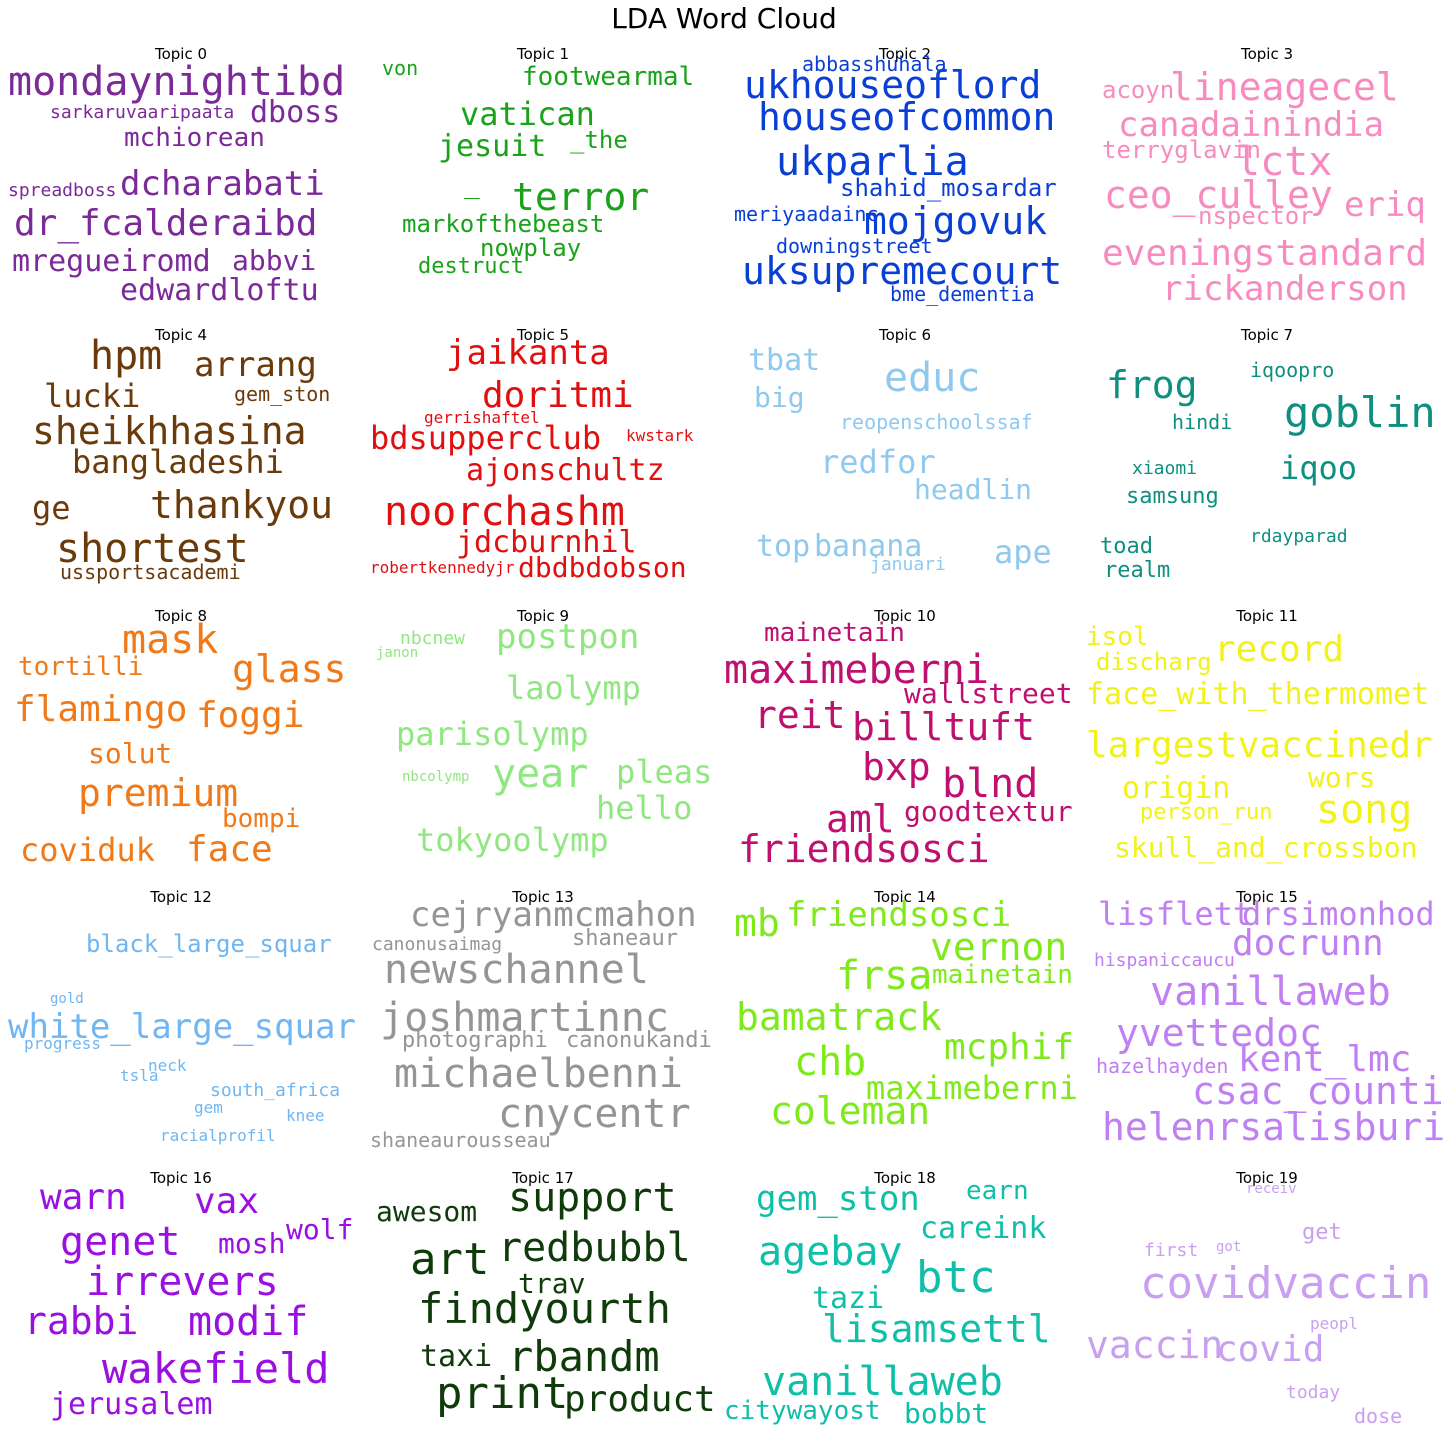 Image resolution: width=1448 pixels, height=1447 pixels. What do you see at coordinates (1155, 1345) in the screenshot?
I see `cloud-word: vaccin` at bounding box center [1155, 1345].